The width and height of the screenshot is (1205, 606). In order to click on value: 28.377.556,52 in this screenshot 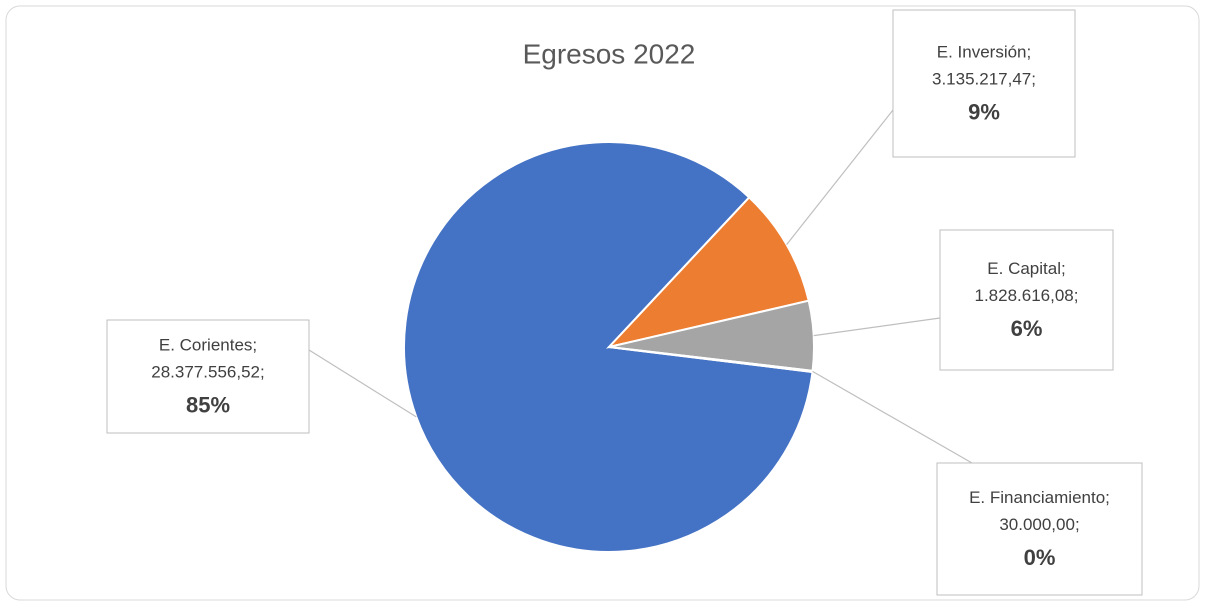, I will do `click(205, 372)`.